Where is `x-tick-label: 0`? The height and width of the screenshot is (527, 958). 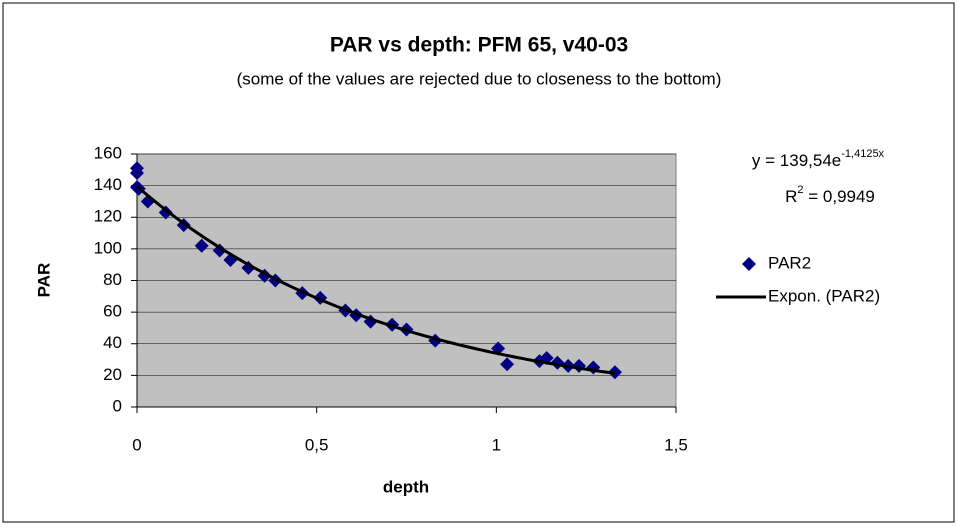
x-tick-label: 0 is located at coordinates (136, 444).